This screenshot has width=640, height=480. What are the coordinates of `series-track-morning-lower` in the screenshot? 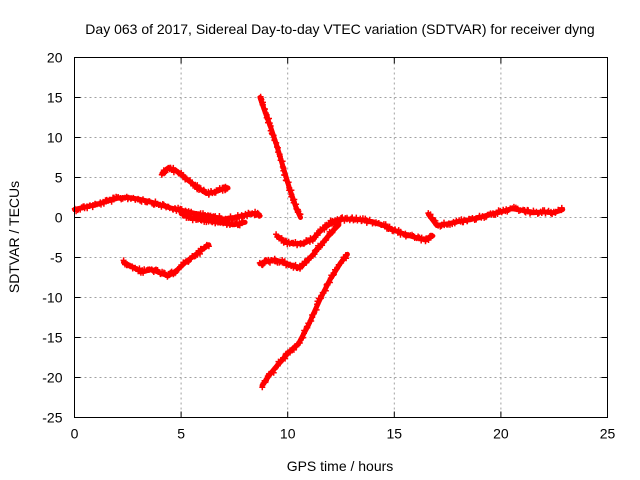 It's located at (166, 260).